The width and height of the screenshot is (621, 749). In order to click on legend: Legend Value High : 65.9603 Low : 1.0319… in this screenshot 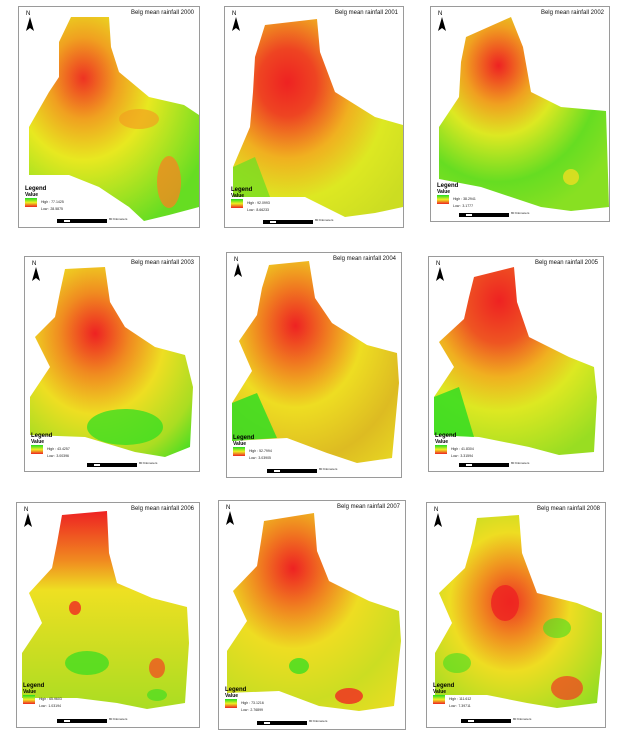, I will do `click(42, 695)`.